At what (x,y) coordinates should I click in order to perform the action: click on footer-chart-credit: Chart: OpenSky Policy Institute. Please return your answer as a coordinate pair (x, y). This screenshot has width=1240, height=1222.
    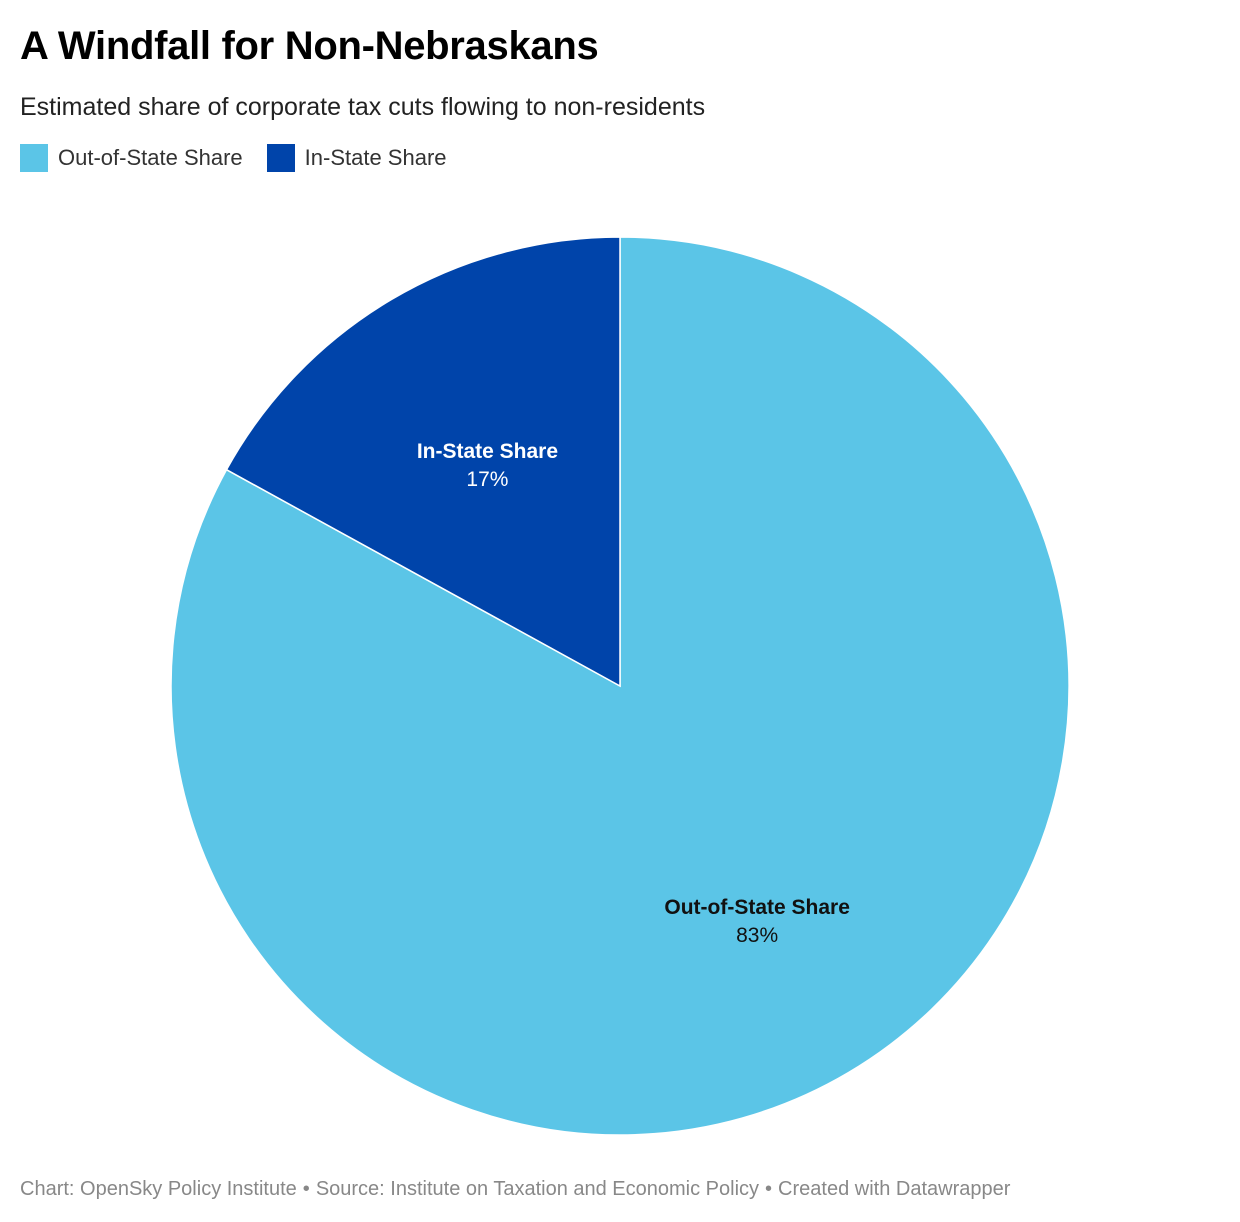
    Looking at the image, I should click on (158, 1189).